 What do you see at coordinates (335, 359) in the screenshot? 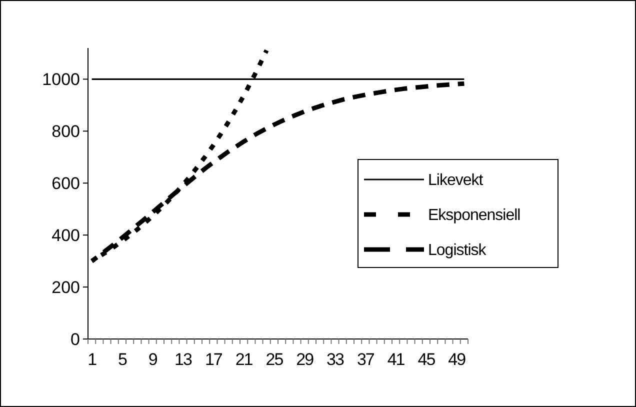
I see `x-tick-label: 33` at bounding box center [335, 359].